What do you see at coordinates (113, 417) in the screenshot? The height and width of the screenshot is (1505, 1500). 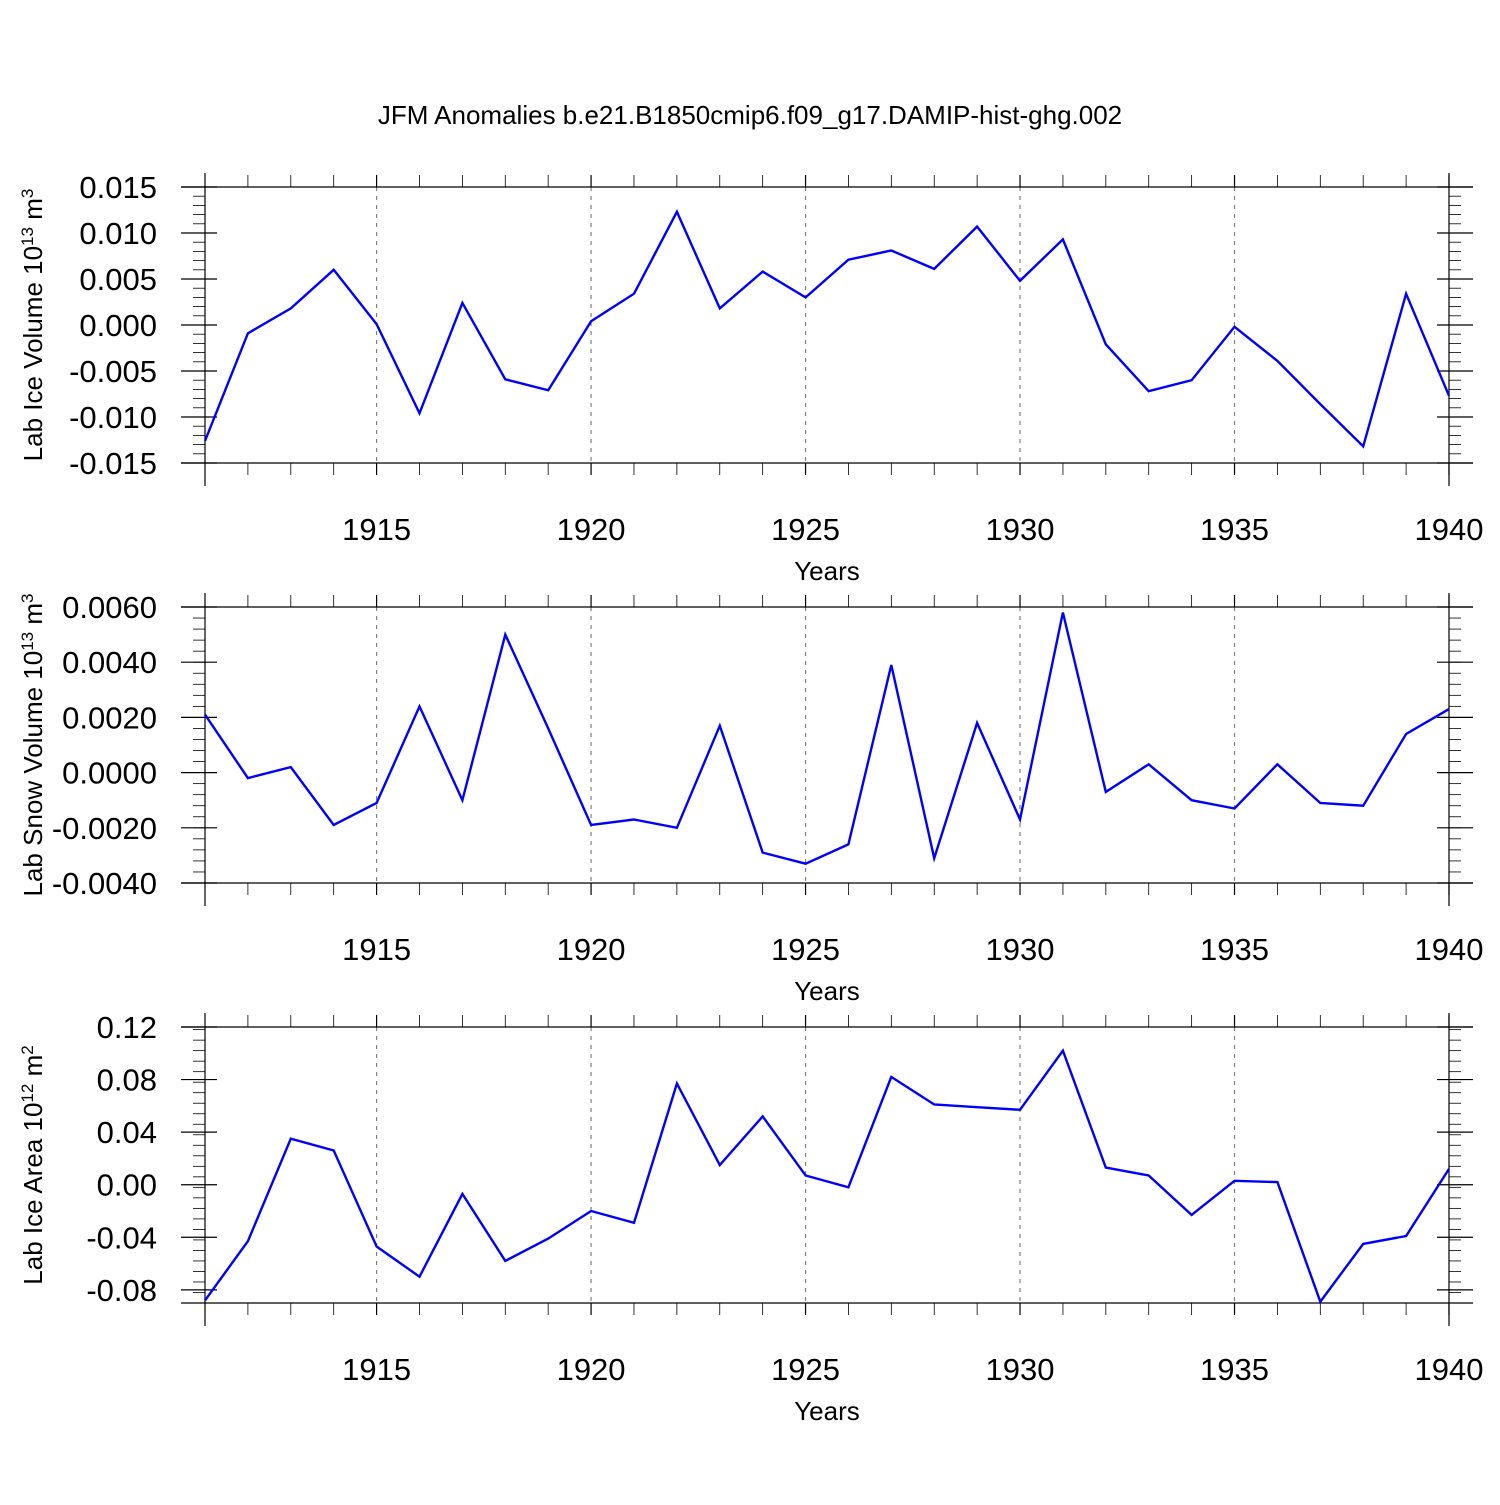 I see `y-tick-label: -0.010` at bounding box center [113, 417].